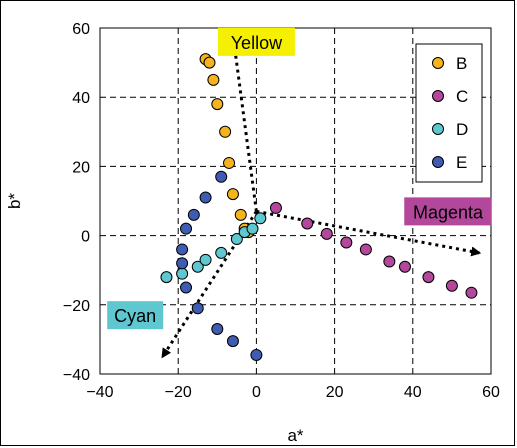 The height and width of the screenshot is (448, 517). Describe the element at coordinates (256, 392) in the screenshot. I see `x-tick-label: 0` at that location.